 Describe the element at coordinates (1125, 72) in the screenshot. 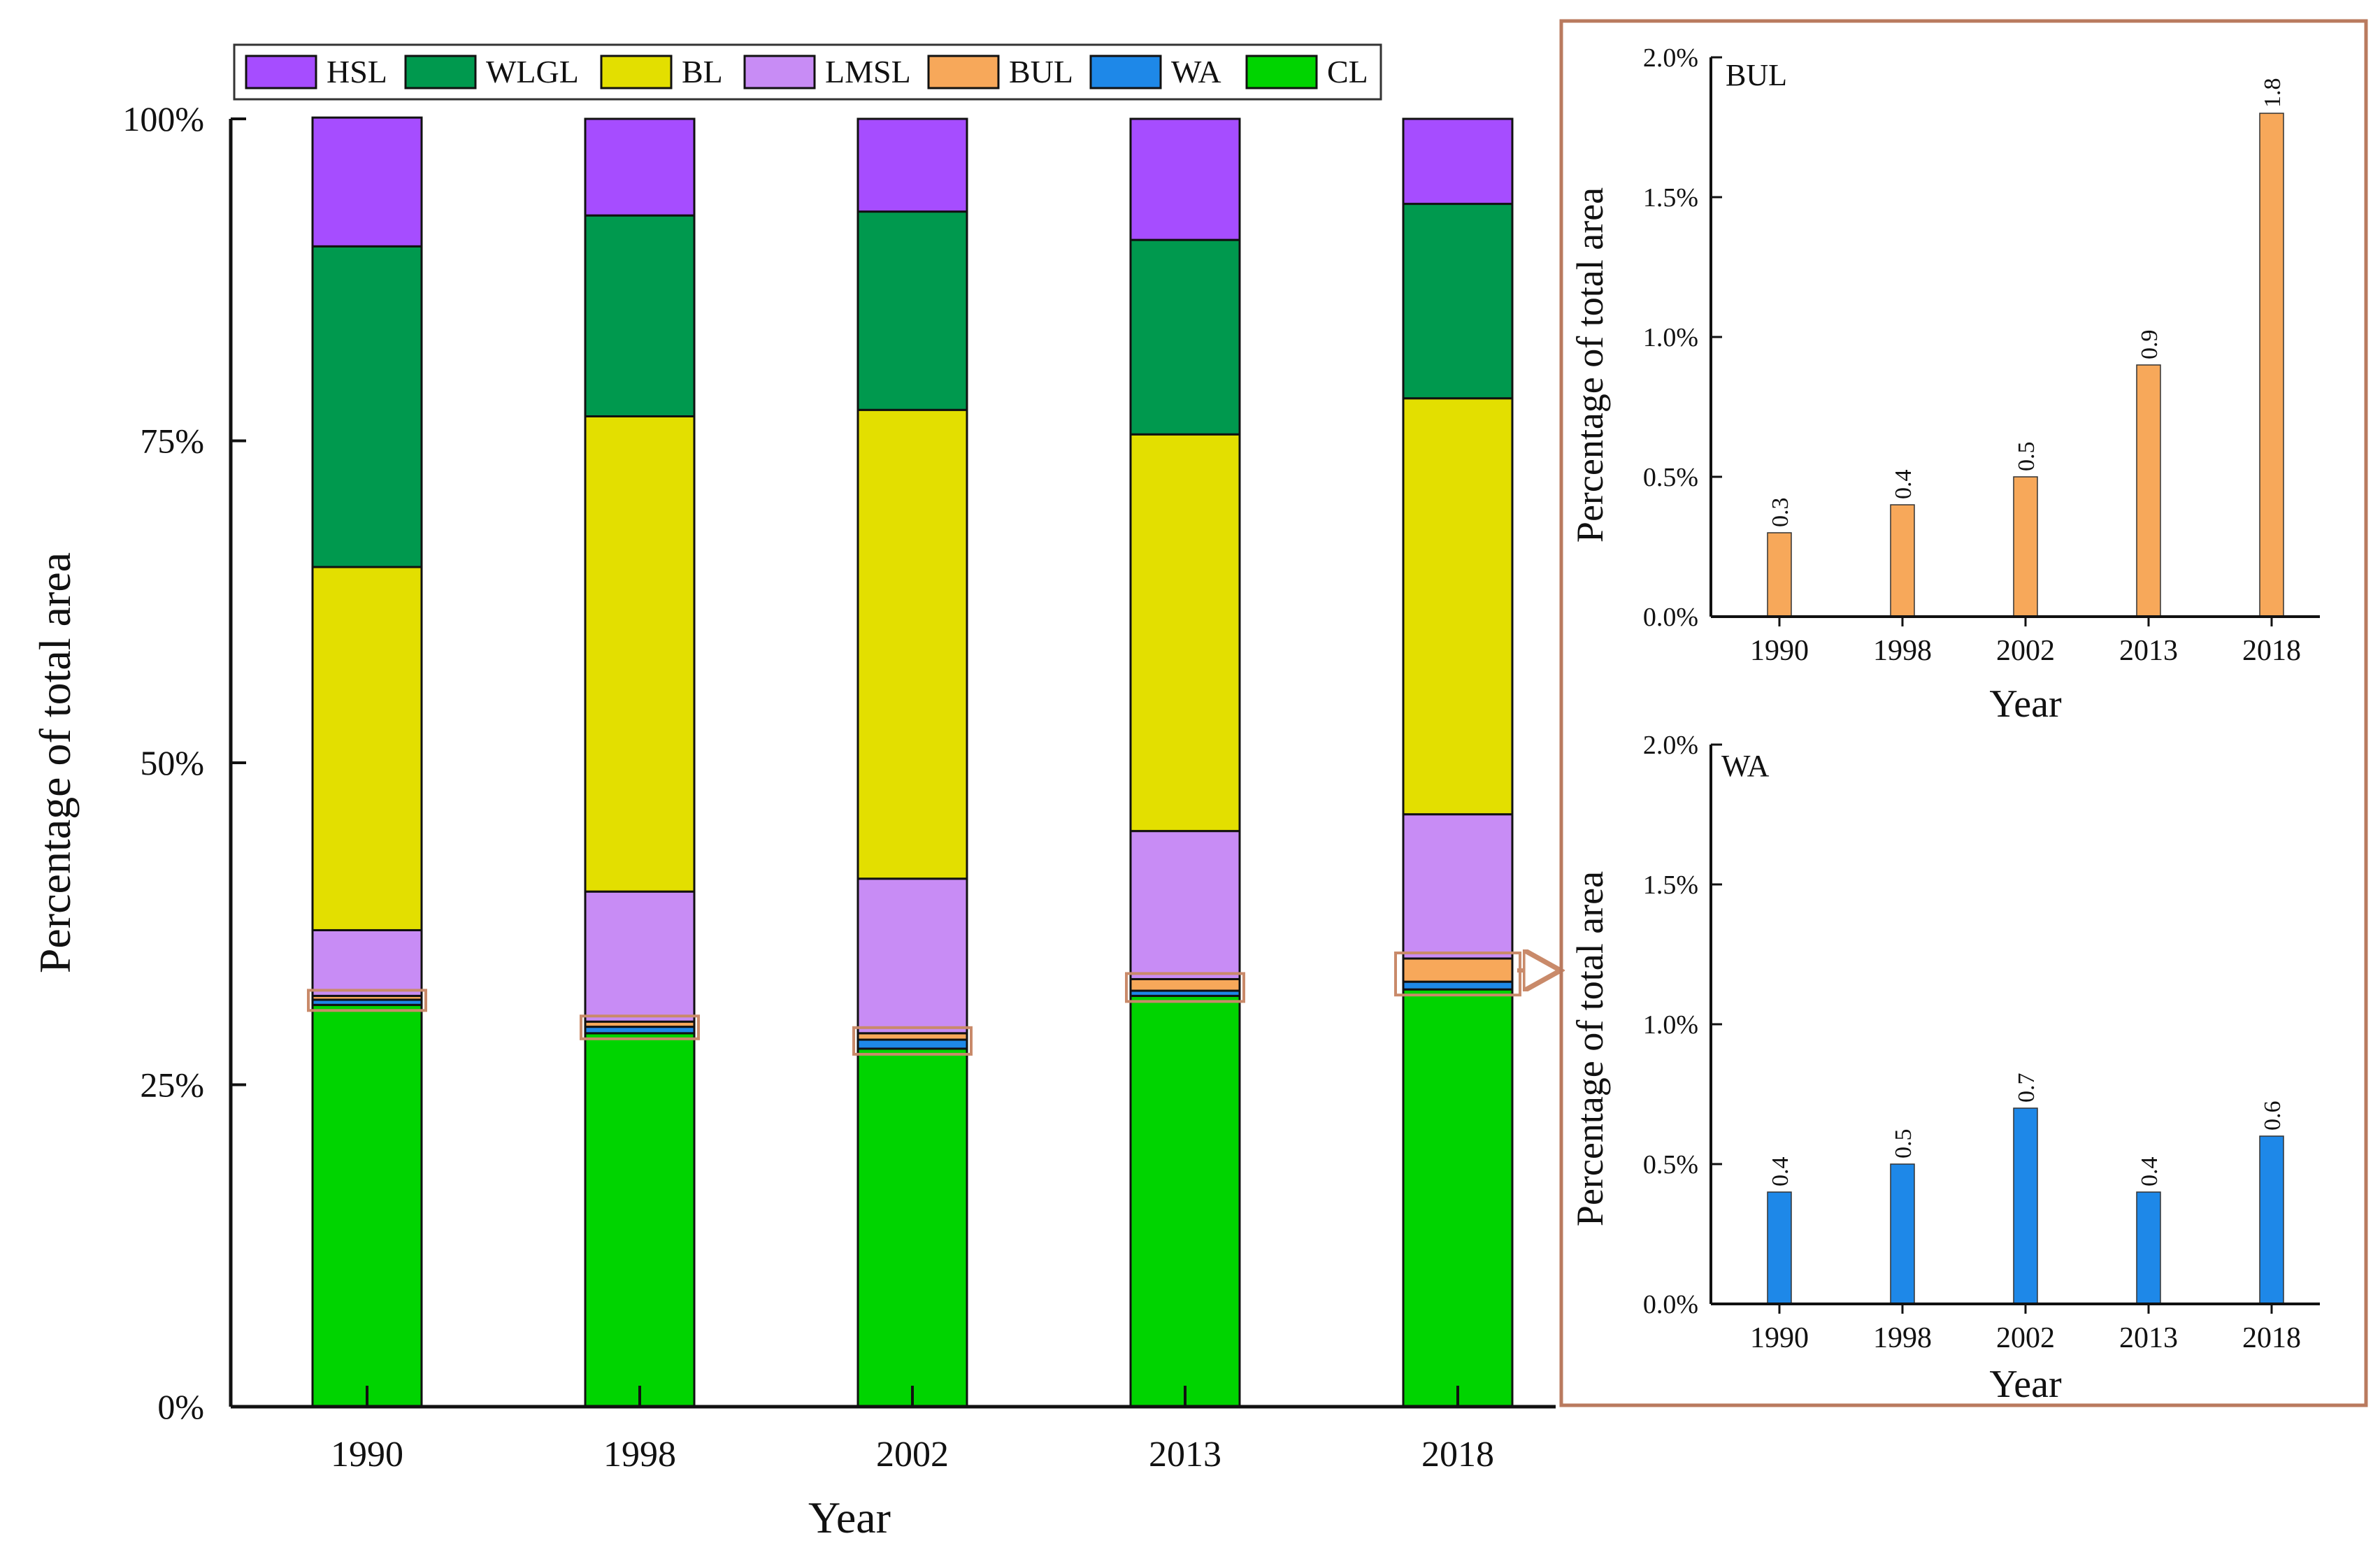

I see `legend-swatch-wa` at that location.